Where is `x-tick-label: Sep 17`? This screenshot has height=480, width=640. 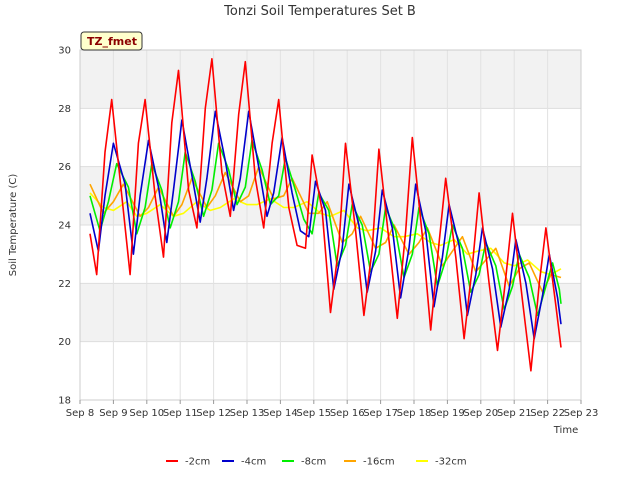
x-tick-label: Sep 17 is located at coordinates (380, 413).